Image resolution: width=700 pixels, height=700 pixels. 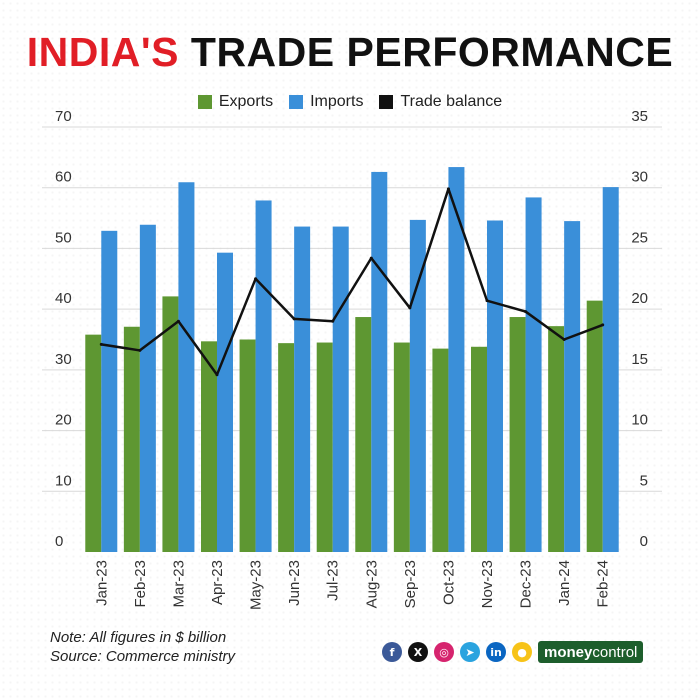 What do you see at coordinates (522, 652) in the screenshot?
I see `koo-icon: ●` at bounding box center [522, 652].